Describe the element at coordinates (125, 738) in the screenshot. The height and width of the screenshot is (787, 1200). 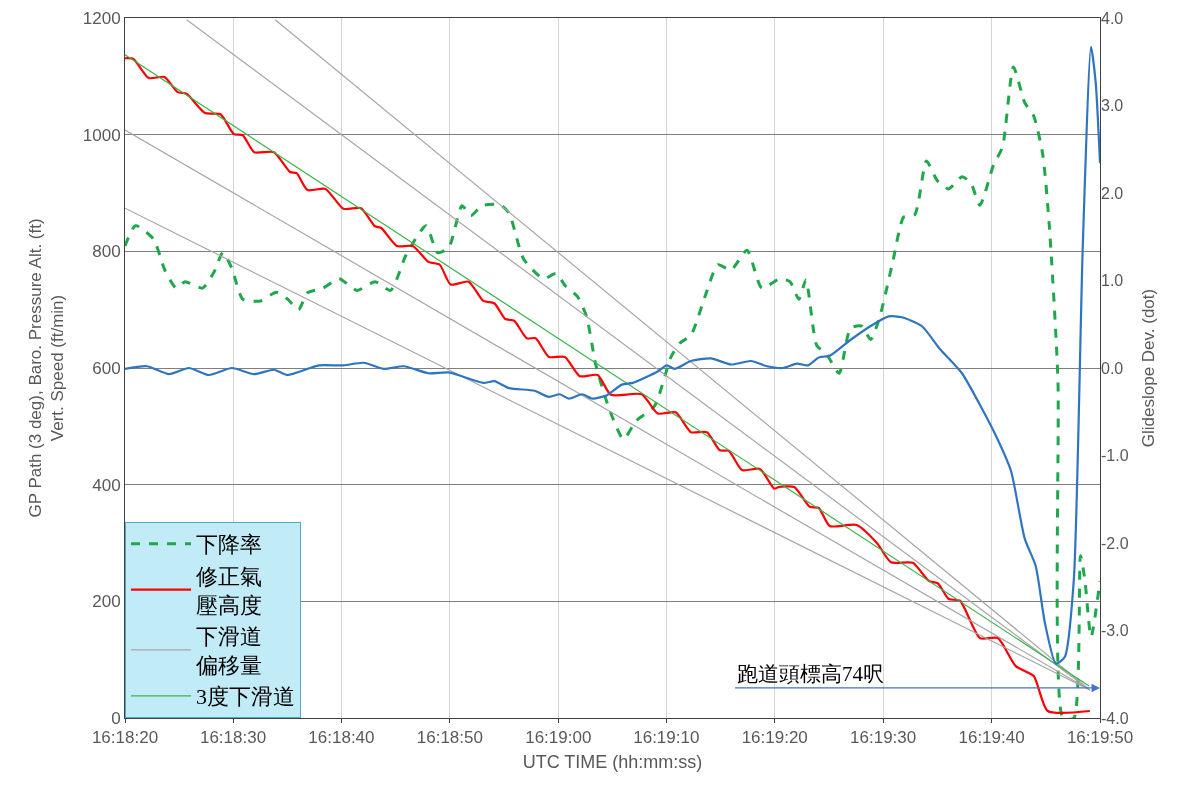
I see `x-tick-label: 16:18:20` at that location.